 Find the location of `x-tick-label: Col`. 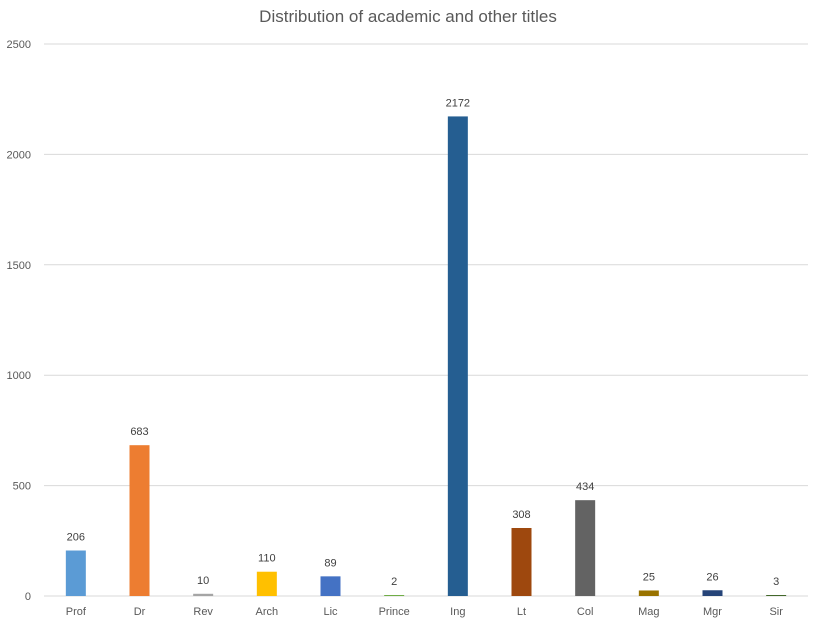

x-tick-label: Col is located at coordinates (585, 612).